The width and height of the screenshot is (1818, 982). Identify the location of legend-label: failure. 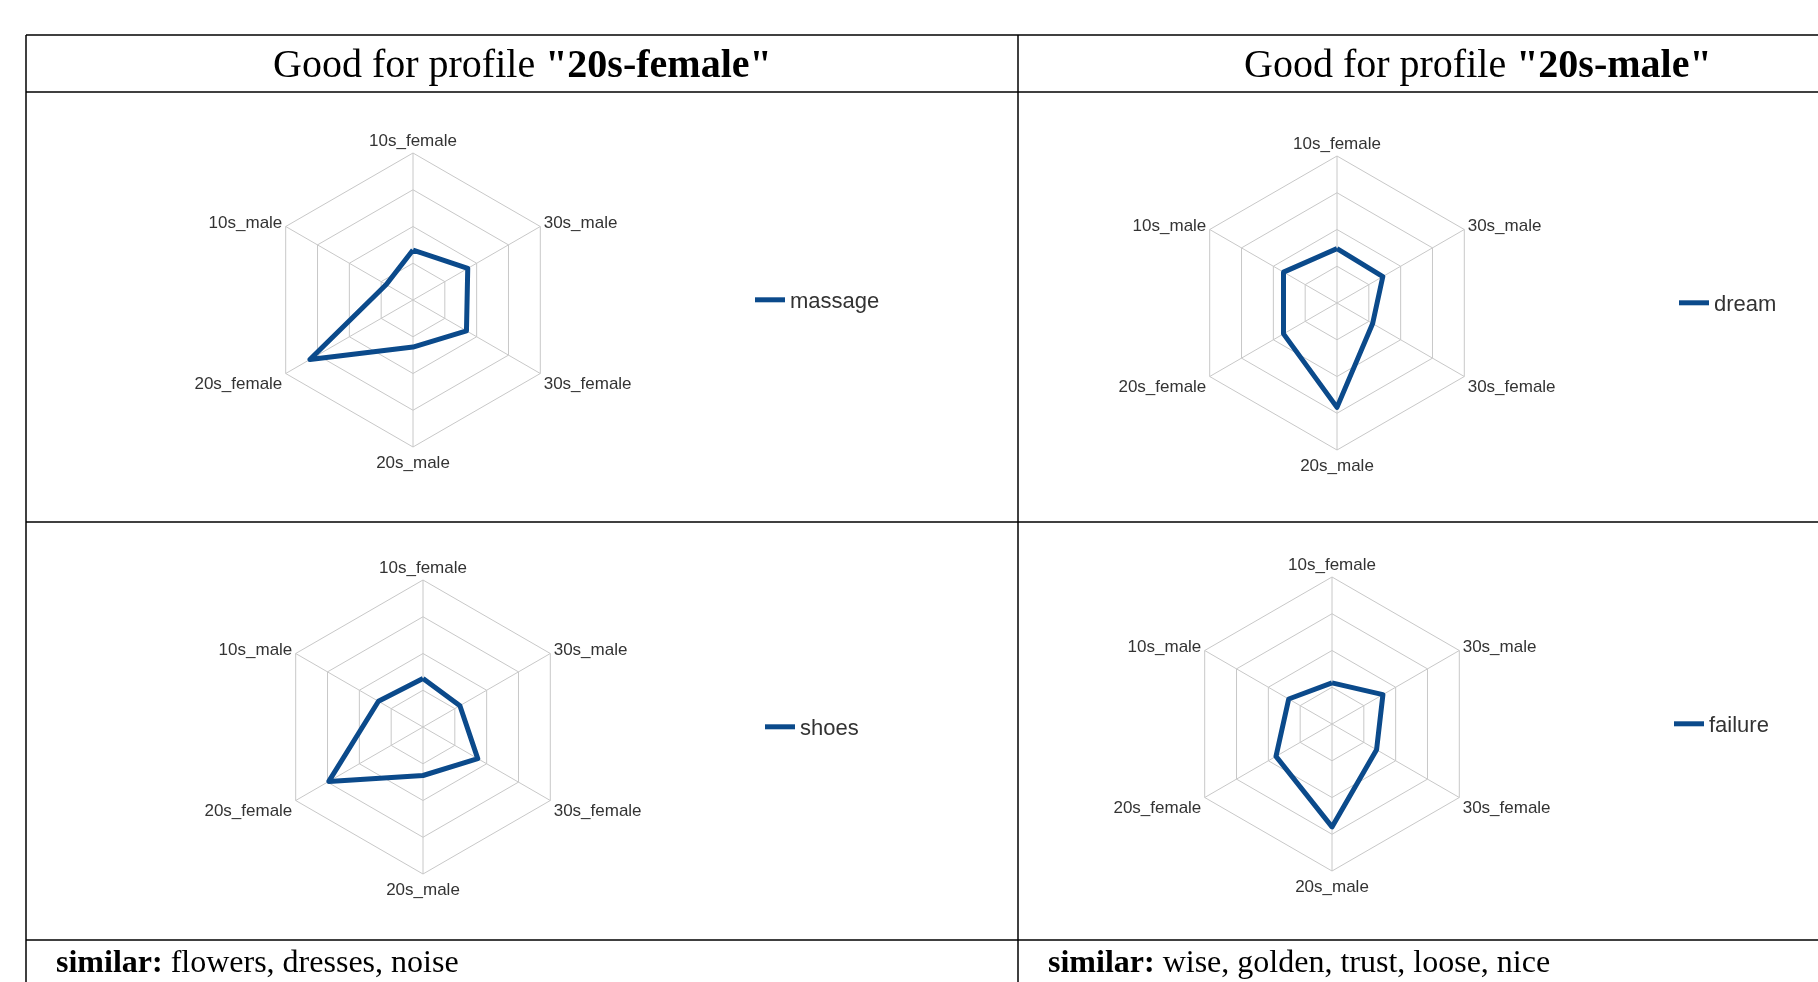
(1739, 725).